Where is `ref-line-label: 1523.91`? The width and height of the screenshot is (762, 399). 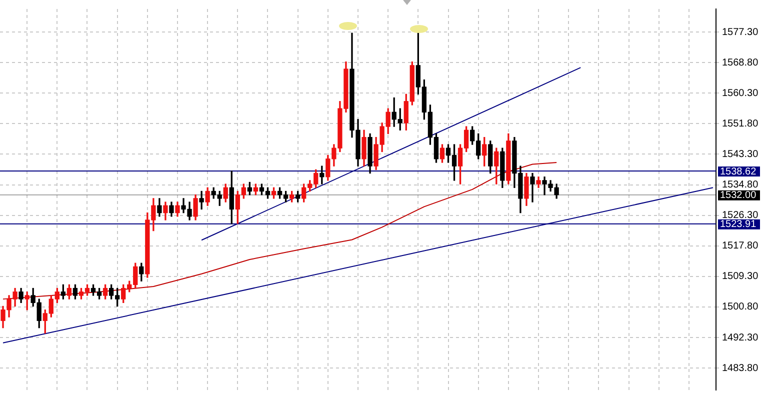
ref-line-label: 1523.91 is located at coordinates (738, 224).